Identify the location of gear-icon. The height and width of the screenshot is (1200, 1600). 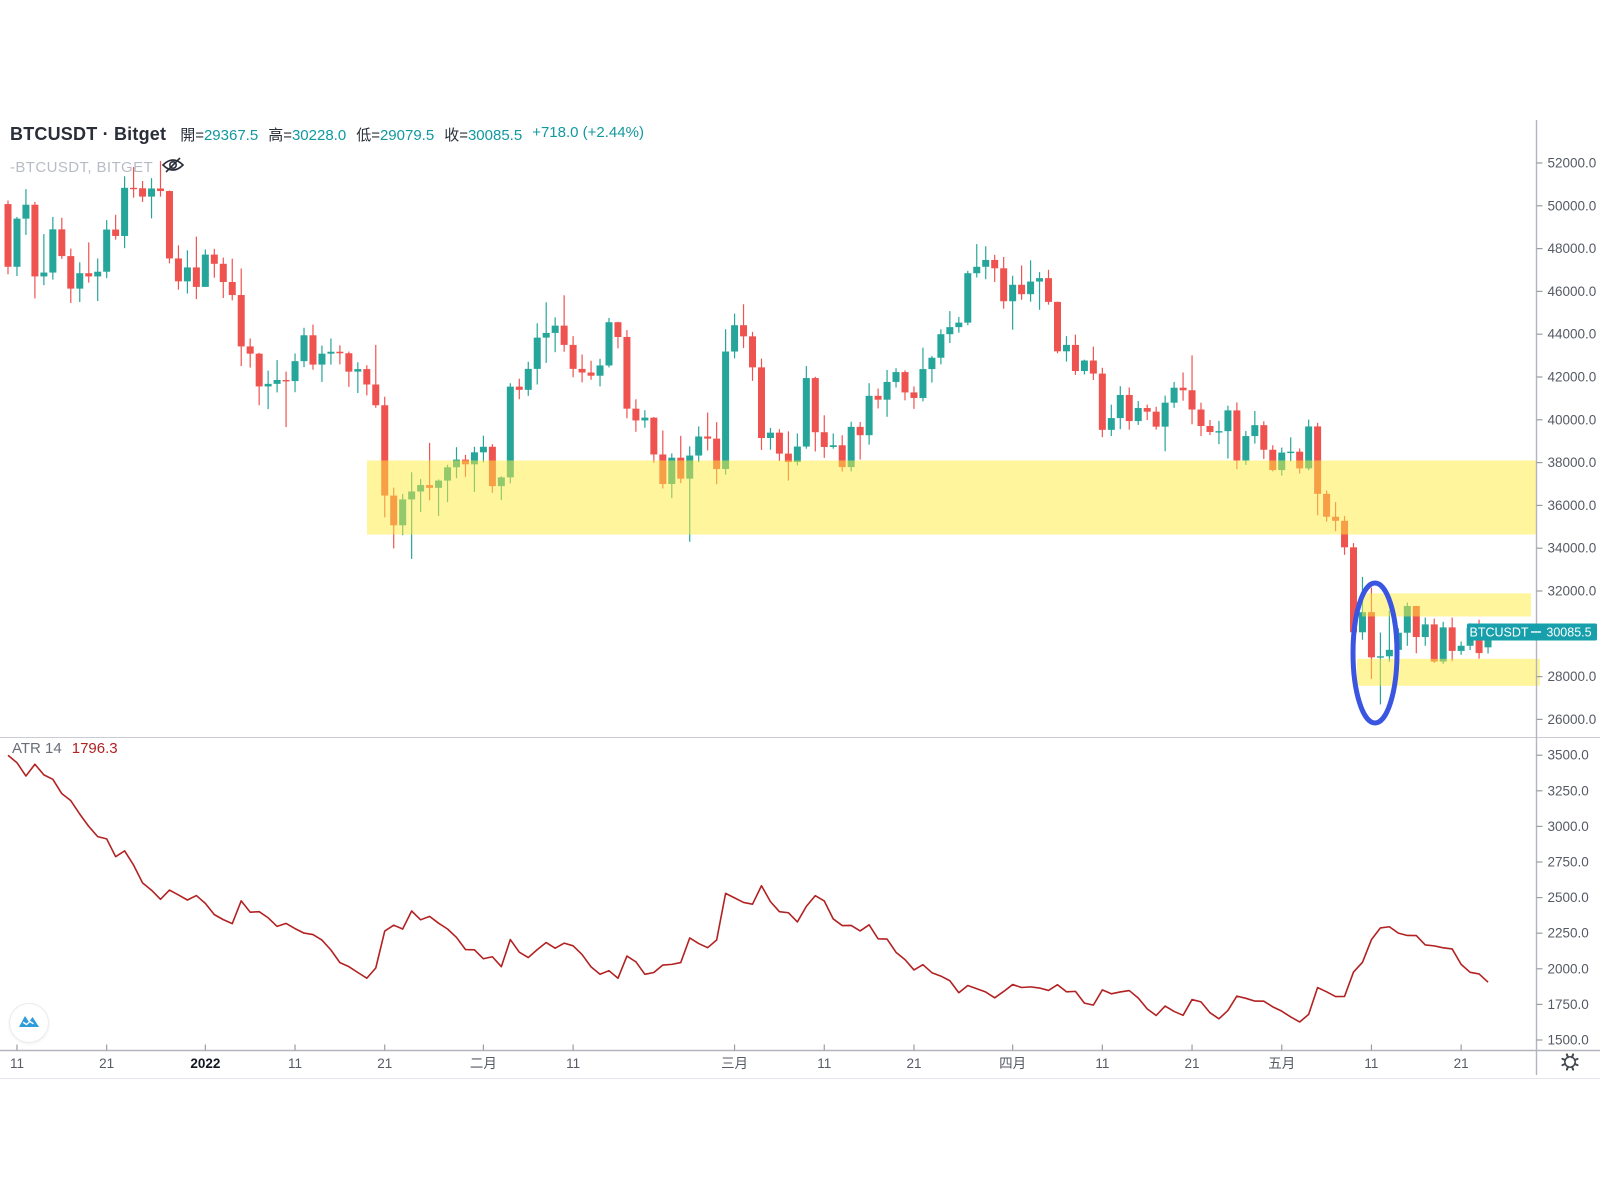
(1570, 1064).